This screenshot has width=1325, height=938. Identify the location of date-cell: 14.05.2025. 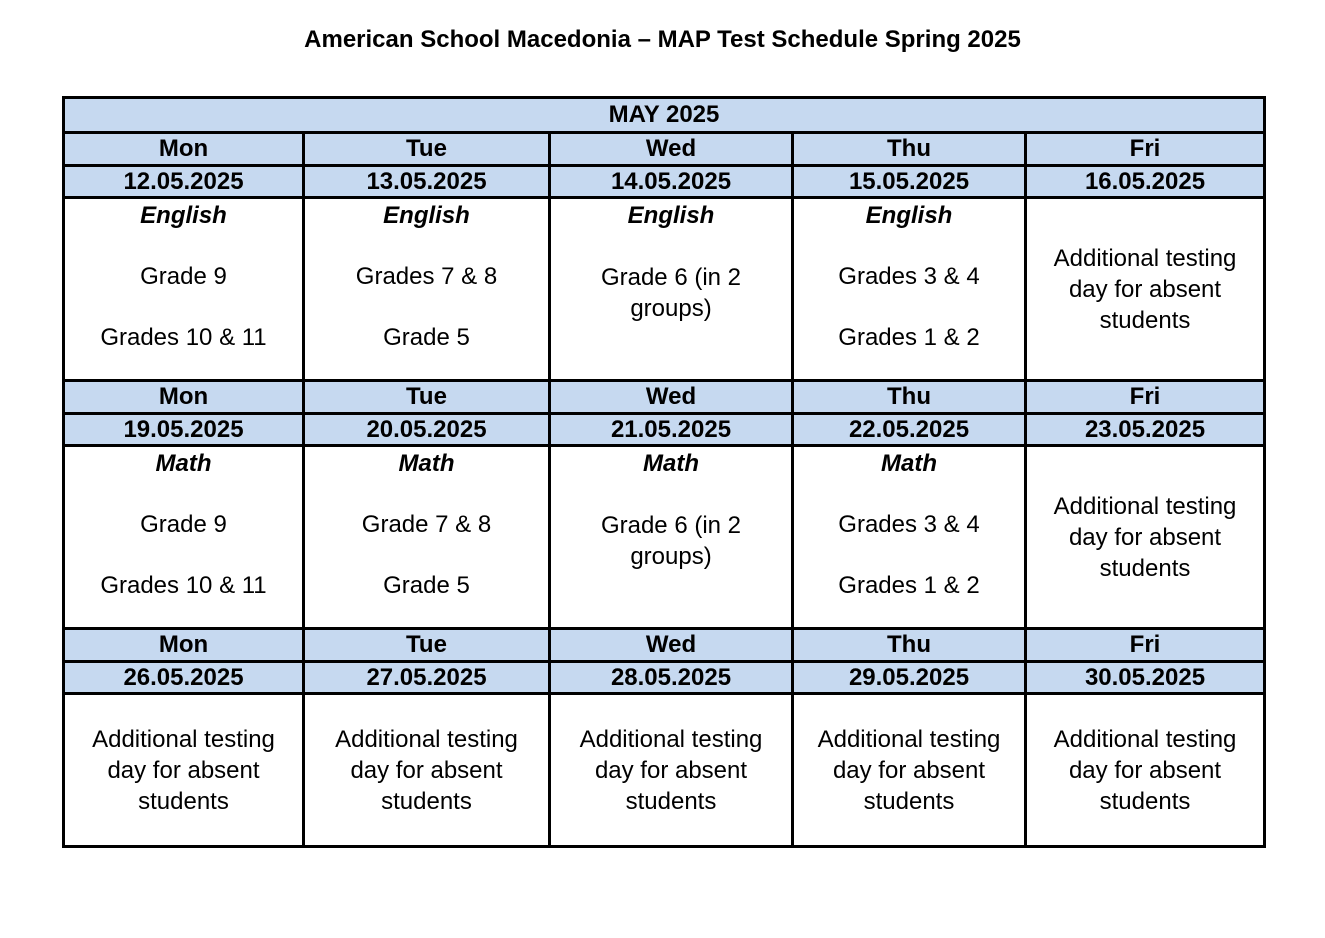
(671, 181).